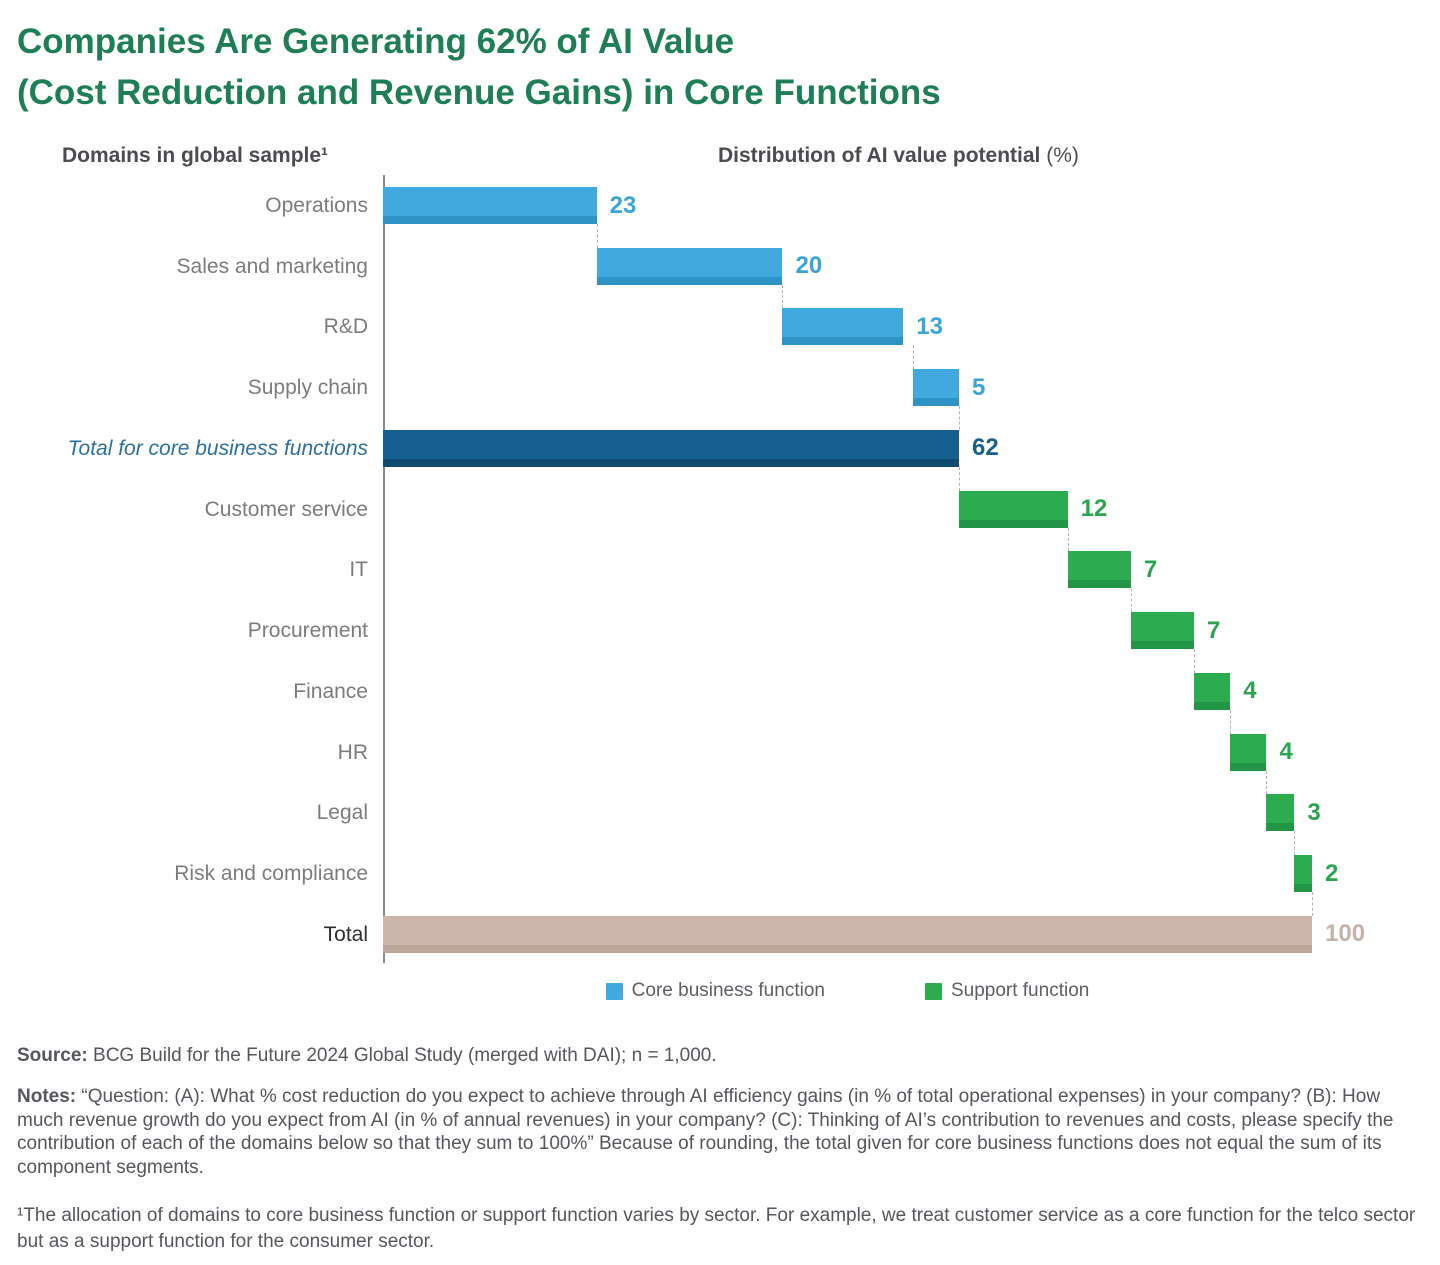 This screenshot has height=1265, width=1440. What do you see at coordinates (1094, 509) in the screenshot?
I see `value-label-customer-service: 12` at bounding box center [1094, 509].